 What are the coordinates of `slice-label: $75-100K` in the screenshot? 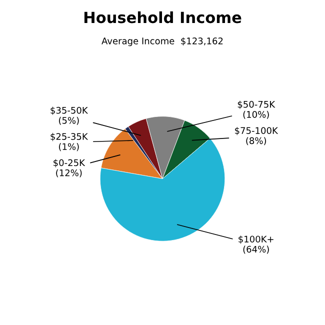 It's located at (256, 131).